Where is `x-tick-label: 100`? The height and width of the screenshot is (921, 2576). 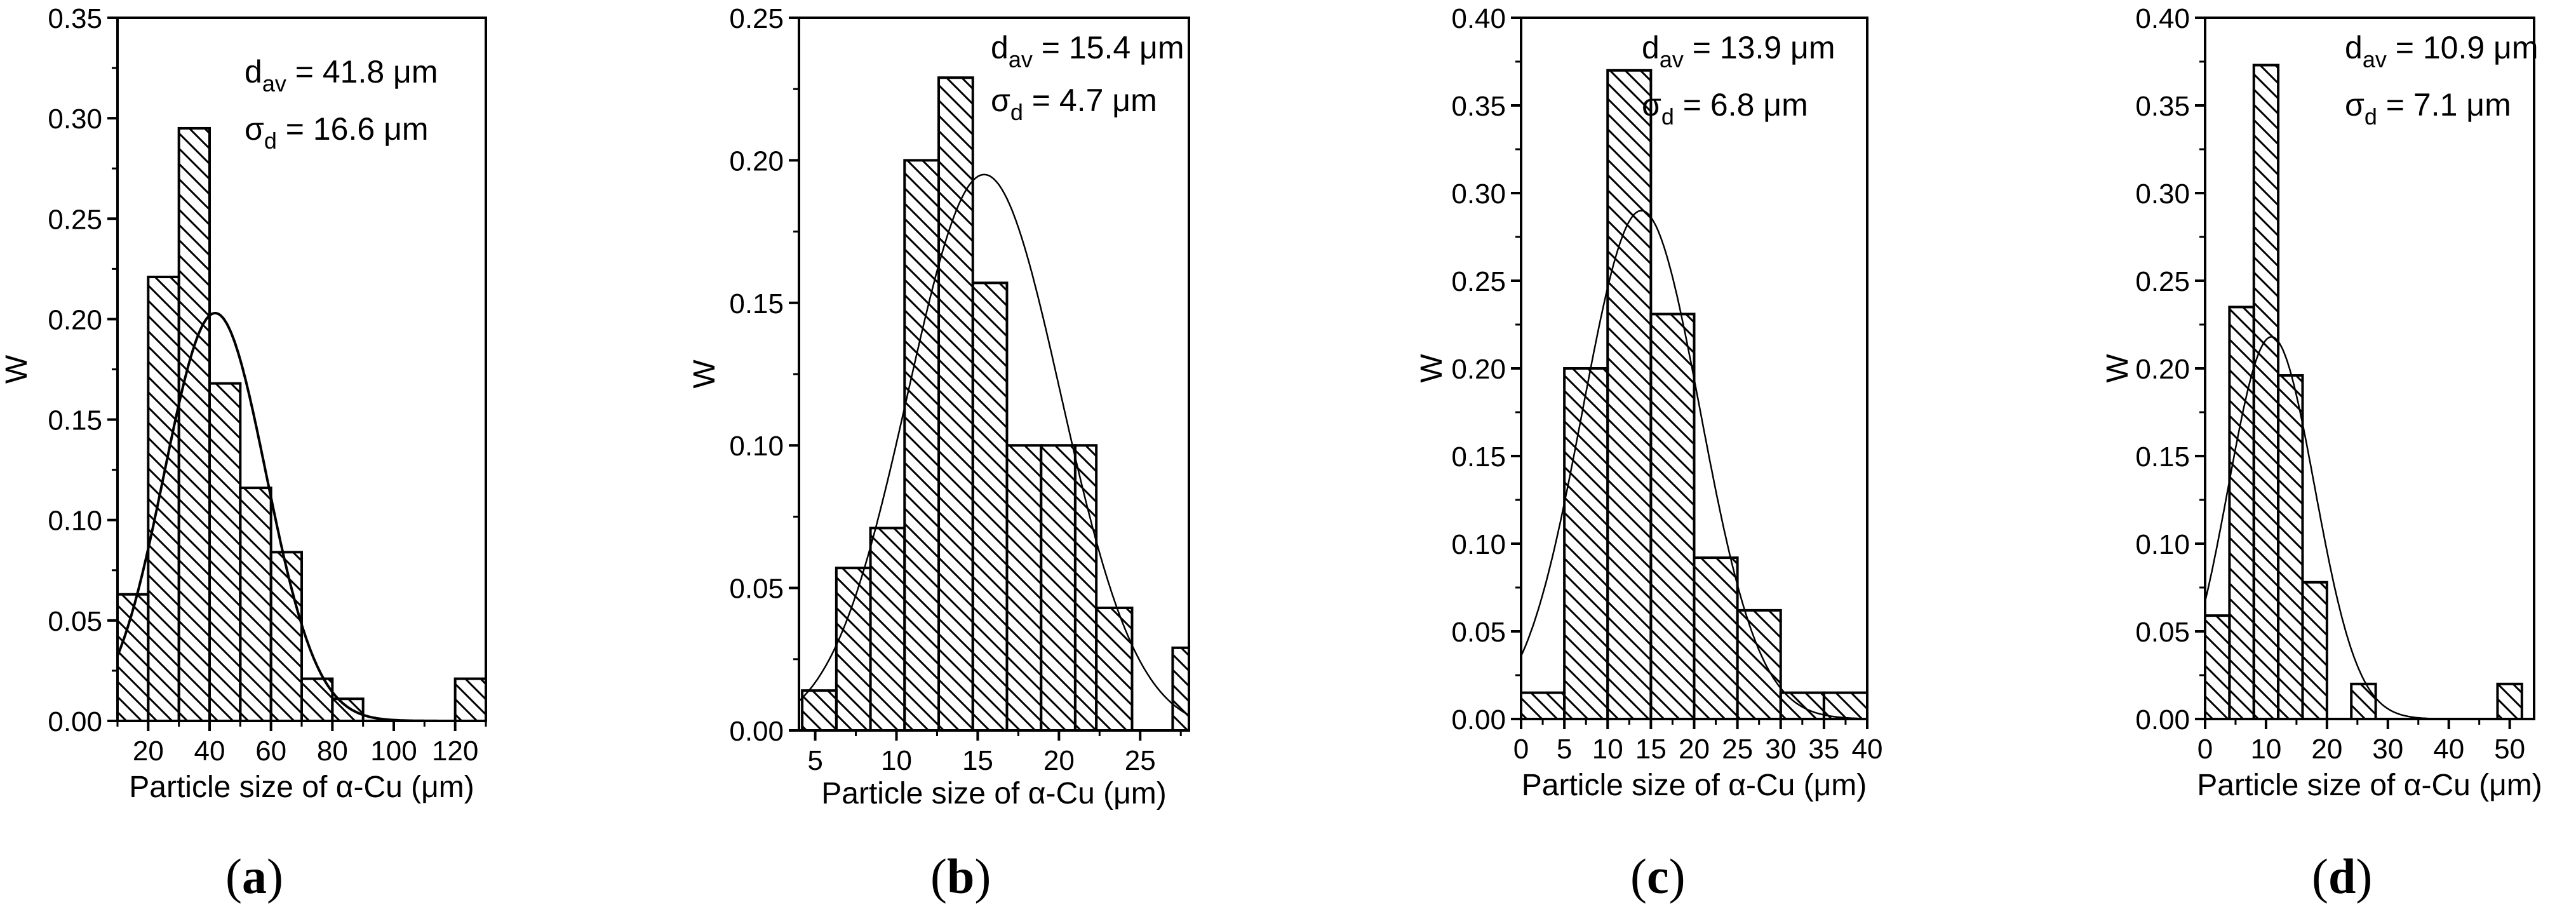 x-tick-label: 100 is located at coordinates (393, 751).